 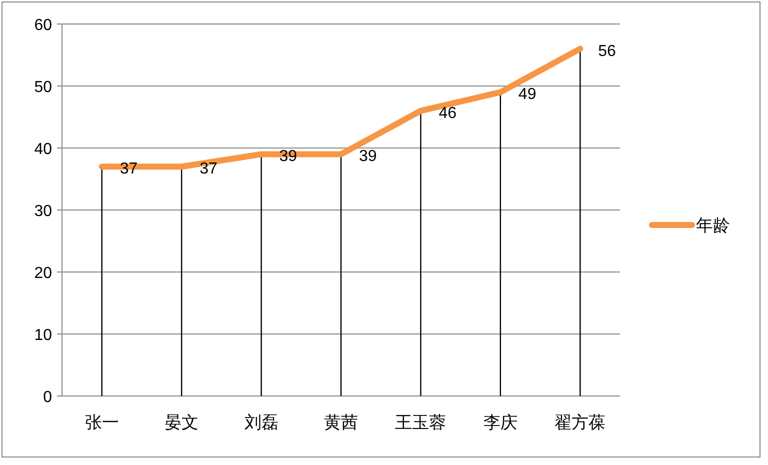 What do you see at coordinates (47, 397) in the screenshot?
I see `y-tick-label: 0` at bounding box center [47, 397].